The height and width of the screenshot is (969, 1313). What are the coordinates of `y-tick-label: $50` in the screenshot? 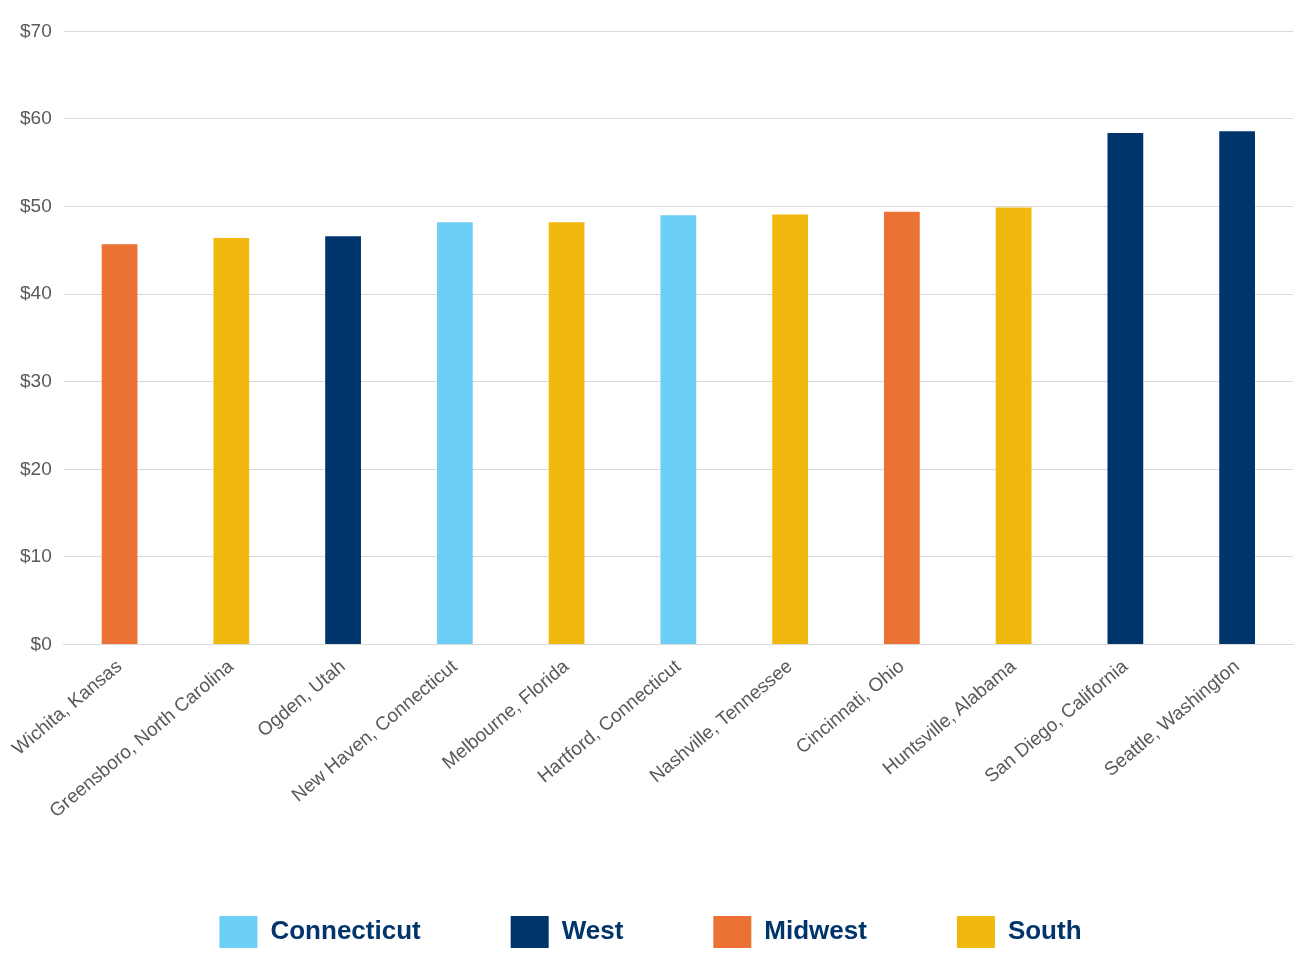 It's located at (36, 205).